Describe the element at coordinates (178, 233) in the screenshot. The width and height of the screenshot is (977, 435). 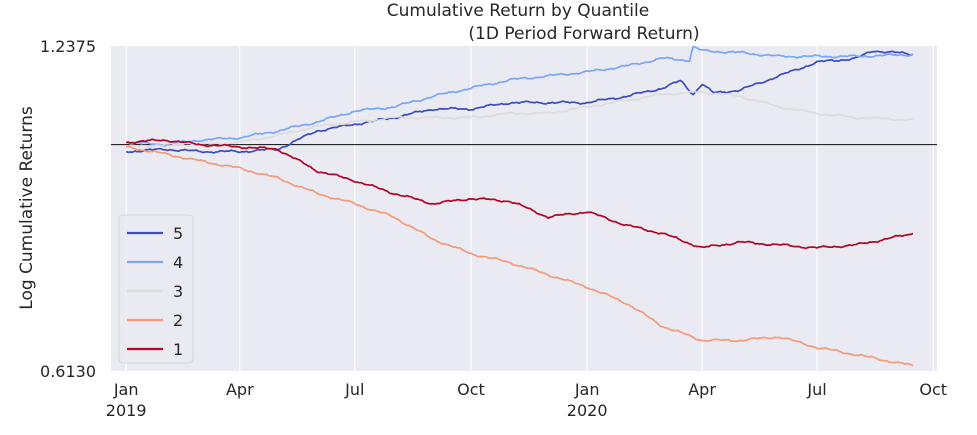
I see `legend-label-5: 5` at that location.